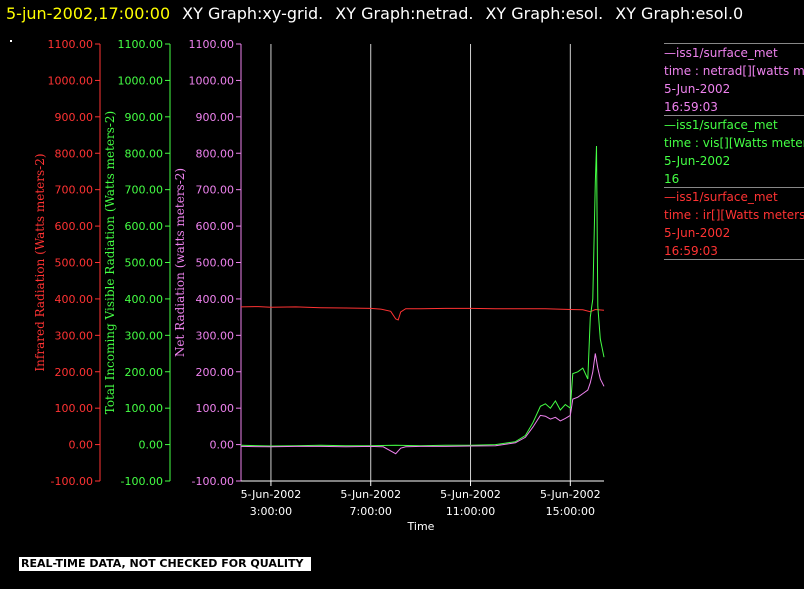 The image size is (804, 589). Describe the element at coordinates (212, 80) in the screenshot. I see `y-tick-label-net: 1000.00` at that location.